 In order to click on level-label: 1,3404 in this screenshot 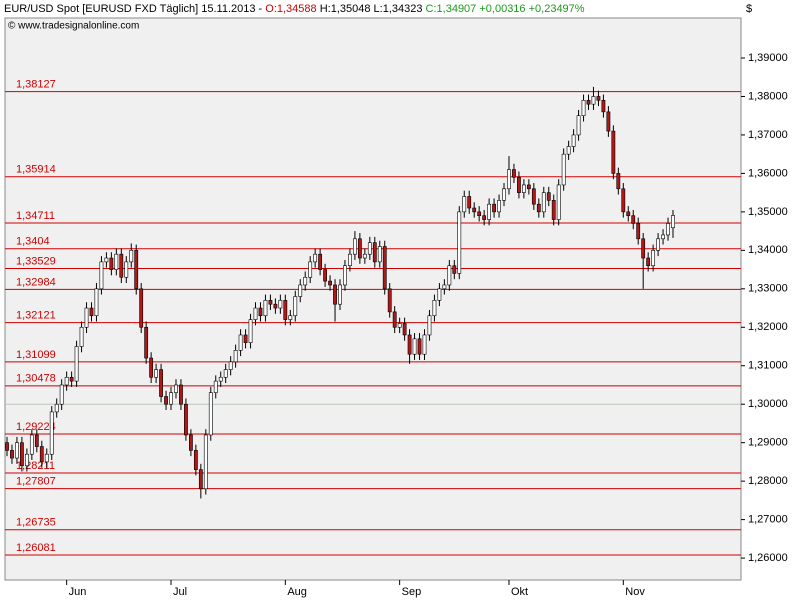, I will do `click(33, 242)`.